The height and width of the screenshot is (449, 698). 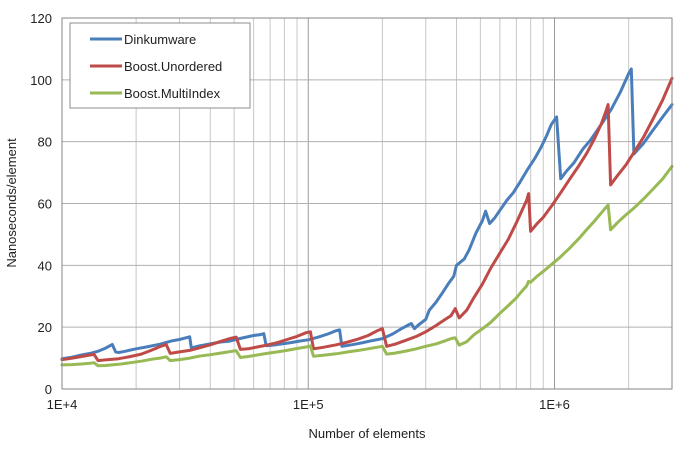 I want to click on legend-label: Dinkumware, so click(x=160, y=39).